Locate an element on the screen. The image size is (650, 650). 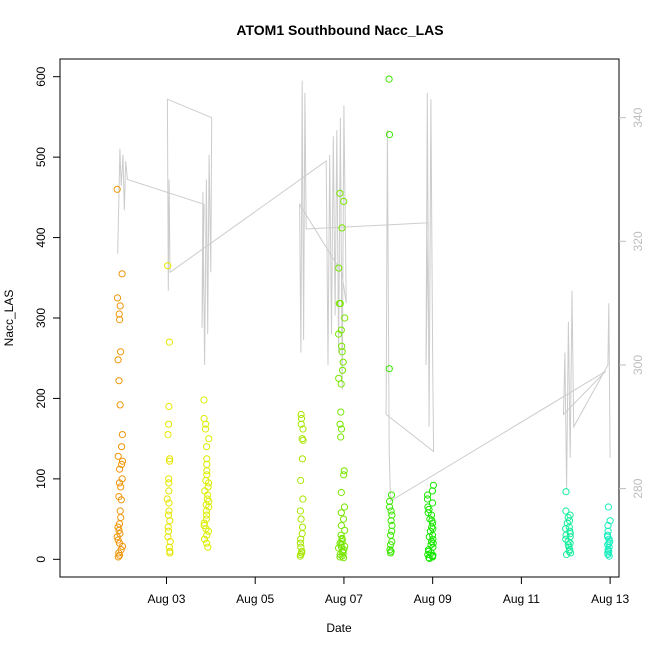
x-tick-label: Aug 05 is located at coordinates (255, 599).